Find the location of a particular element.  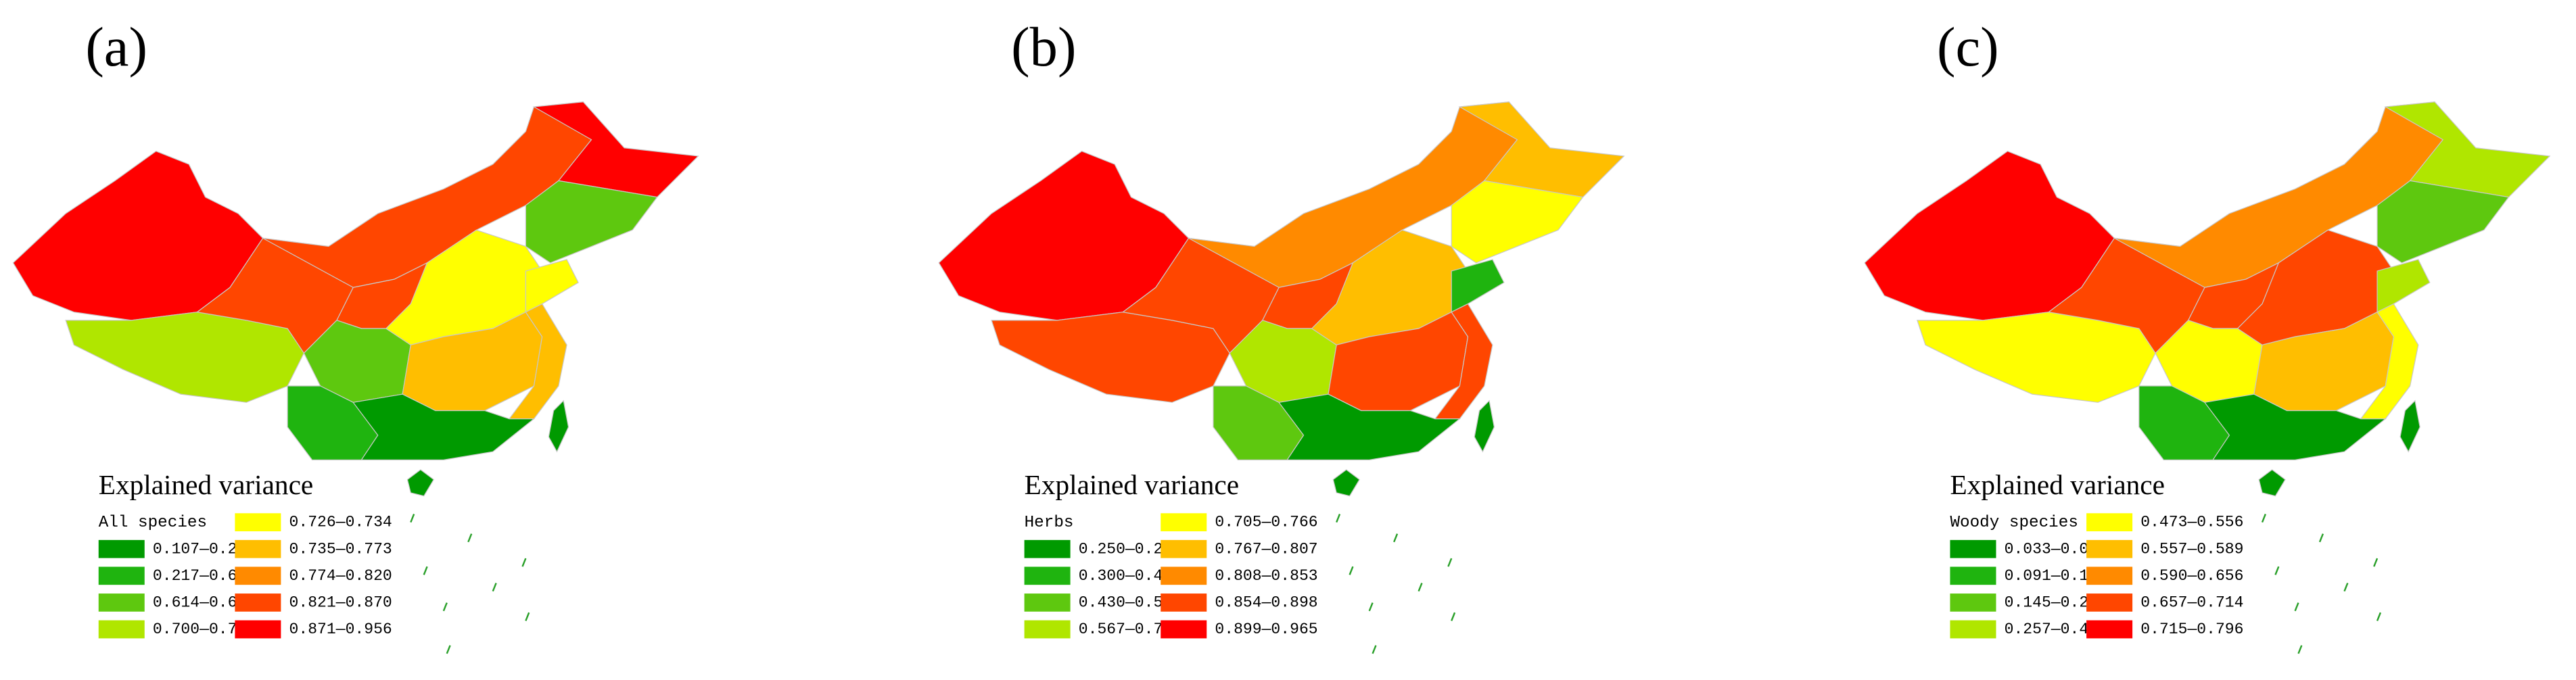

panel-label: (c) is located at coordinates (1968, 47).